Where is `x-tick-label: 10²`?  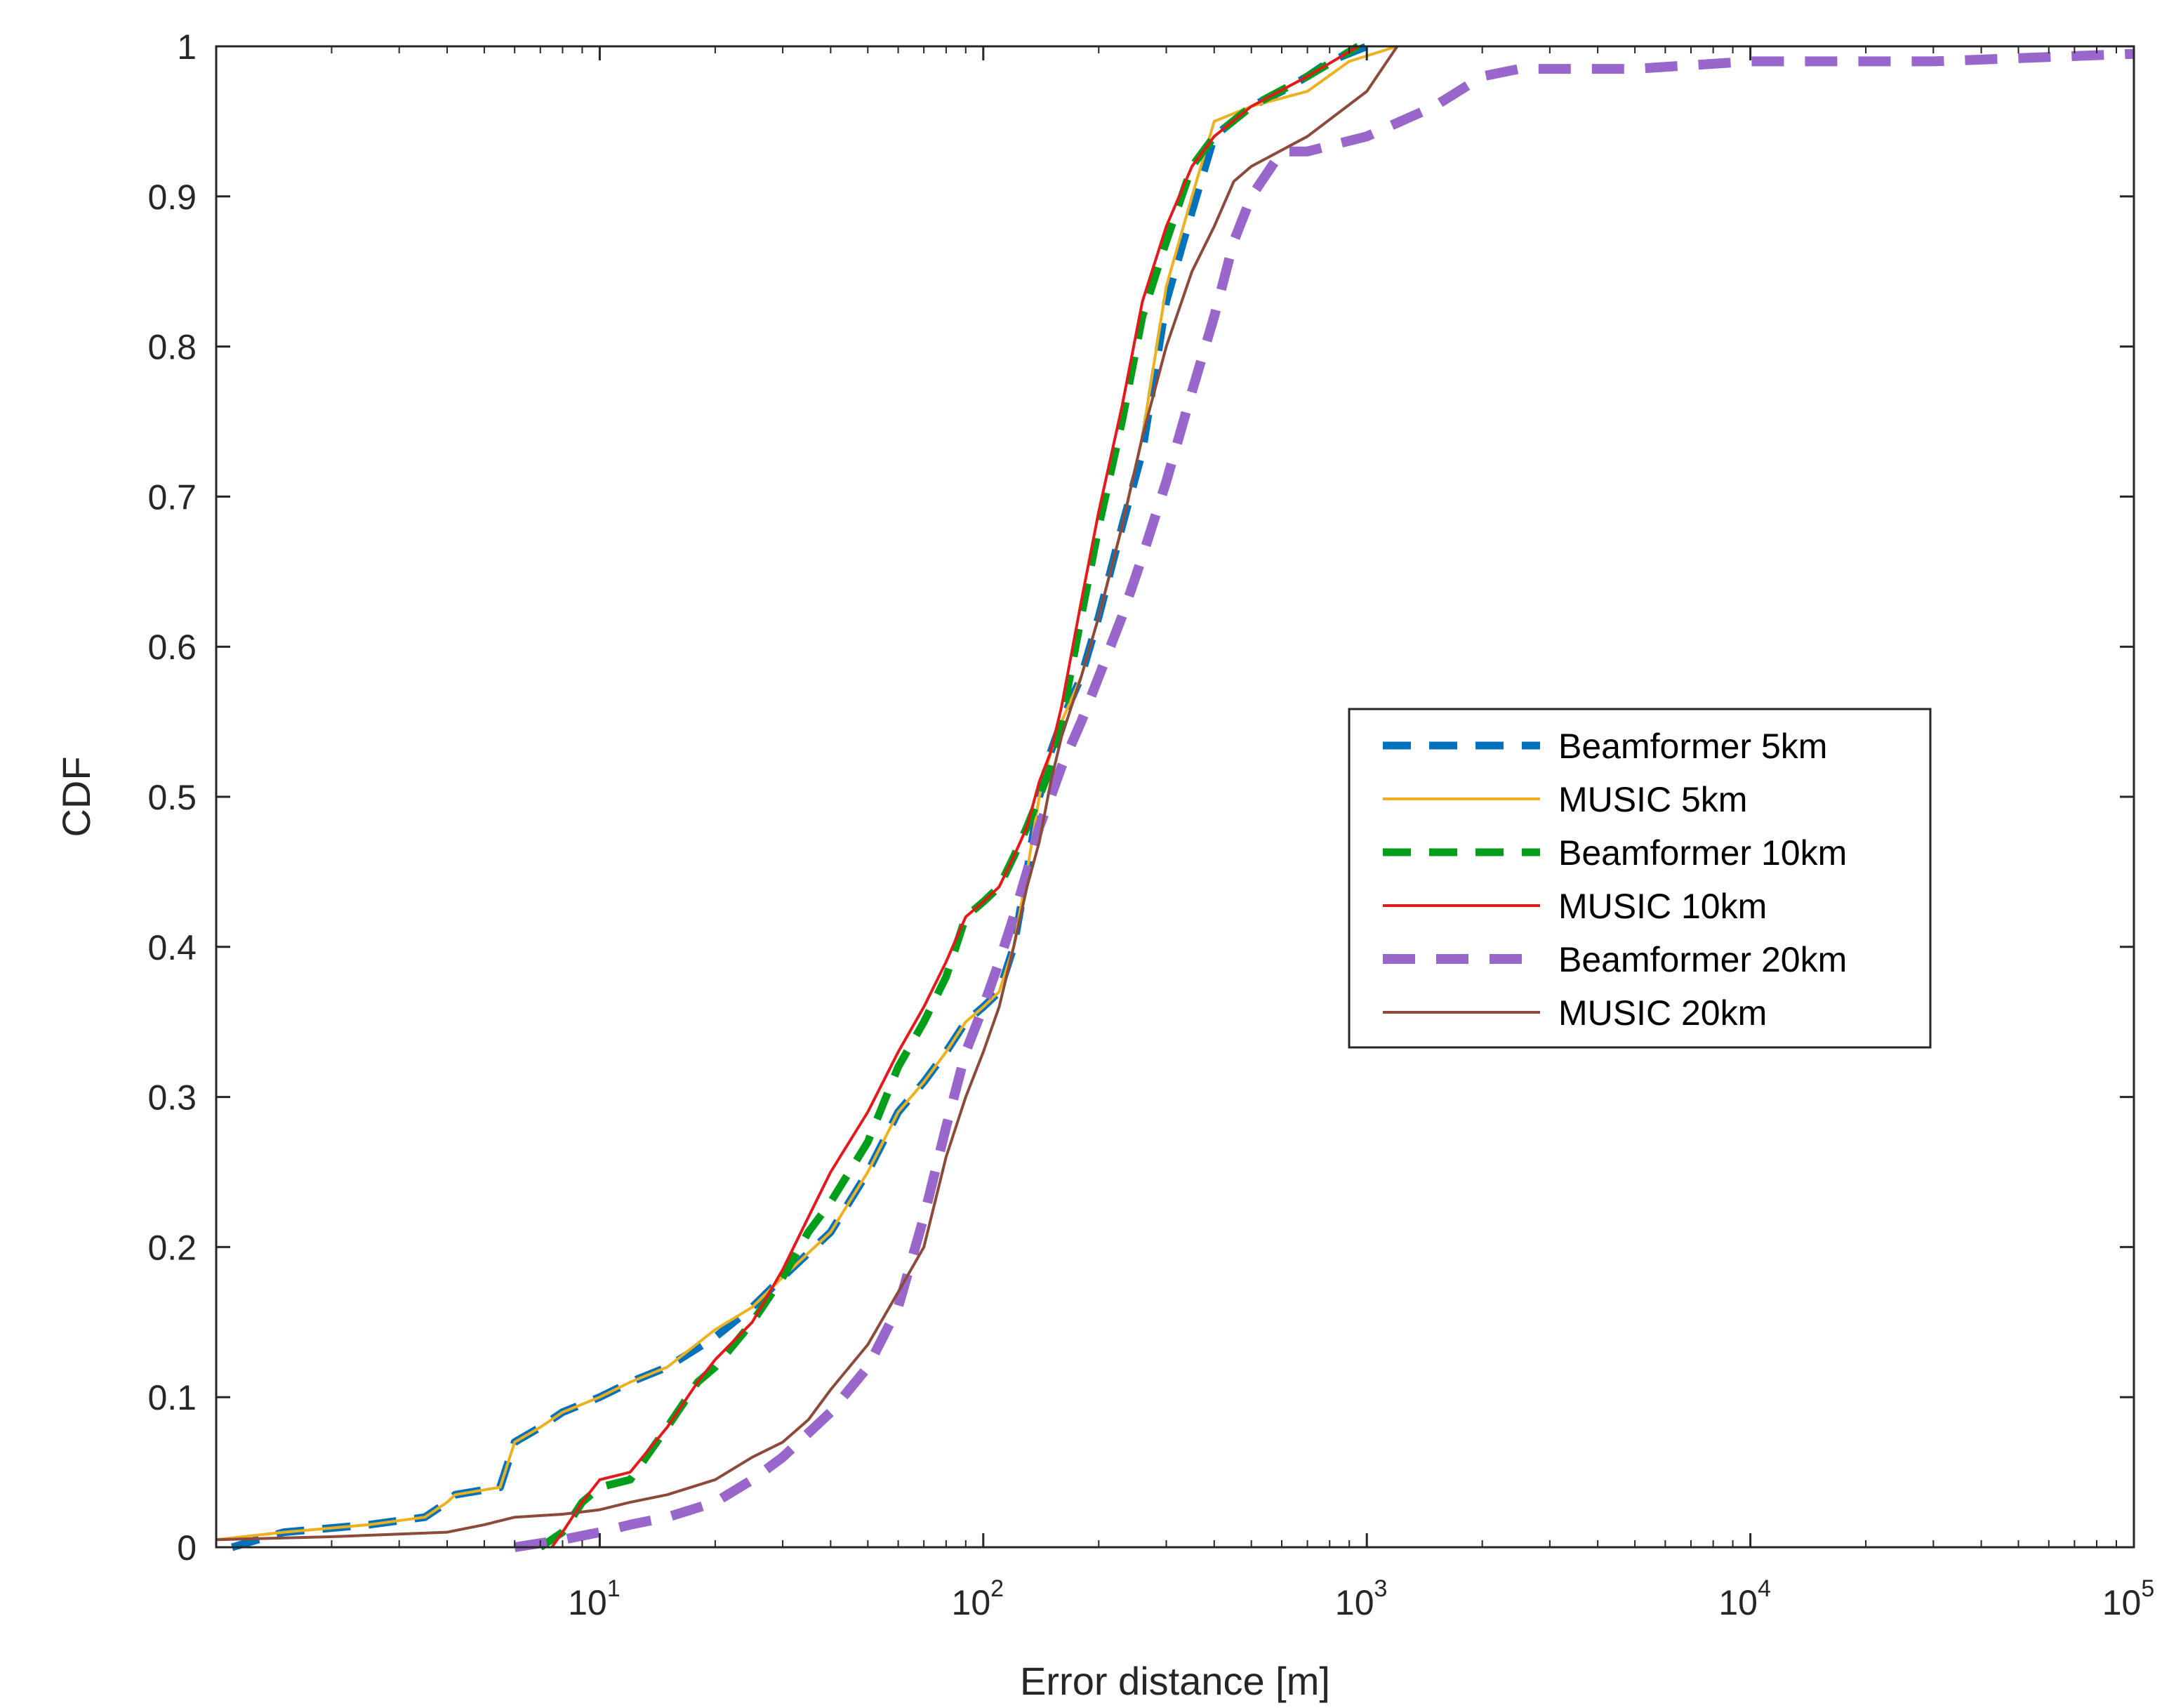
x-tick-label: 10² is located at coordinates (978, 1598).